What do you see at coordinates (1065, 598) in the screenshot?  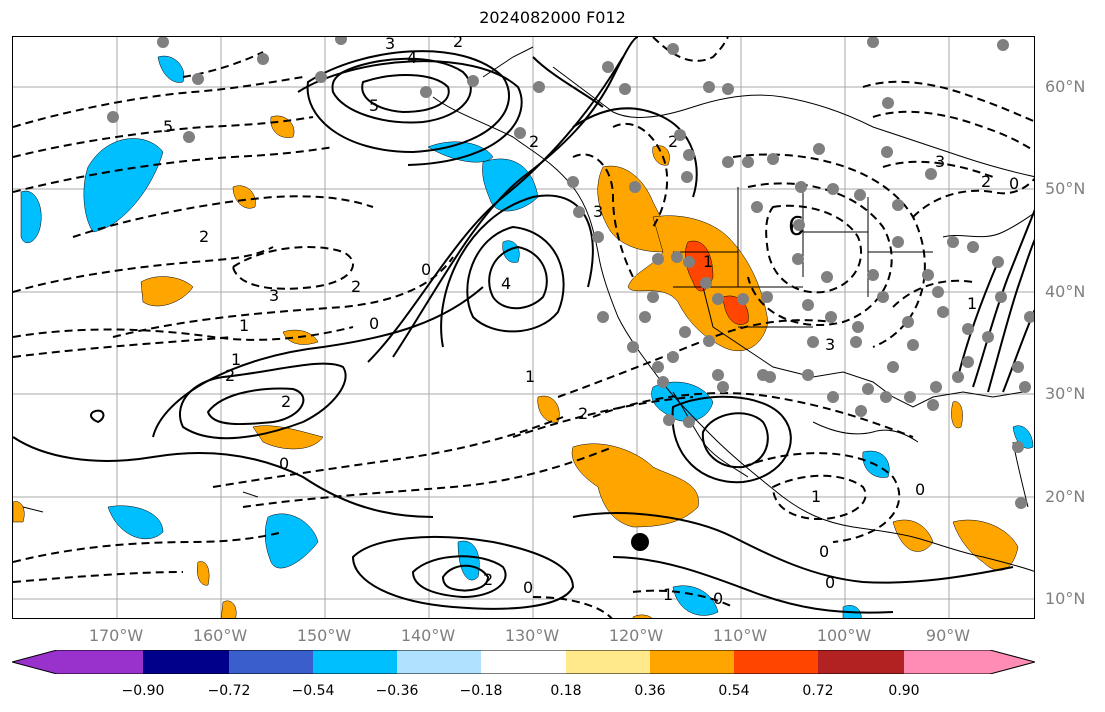 I see `lat-label: 10°N` at bounding box center [1065, 598].